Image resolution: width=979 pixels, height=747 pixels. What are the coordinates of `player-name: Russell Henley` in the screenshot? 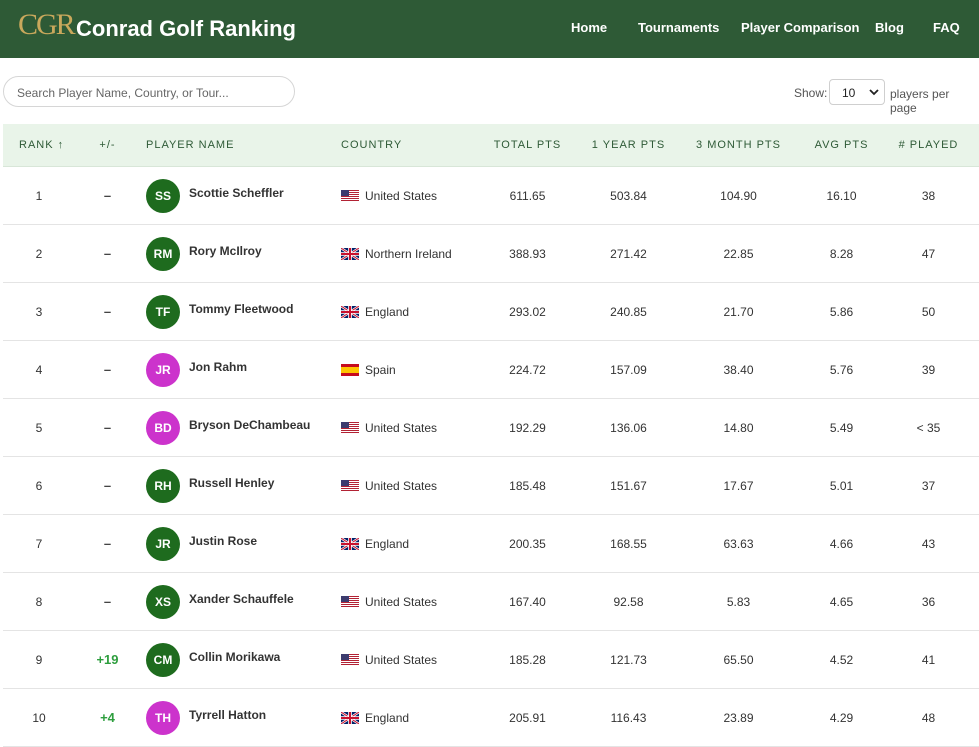 It's located at (232, 482).